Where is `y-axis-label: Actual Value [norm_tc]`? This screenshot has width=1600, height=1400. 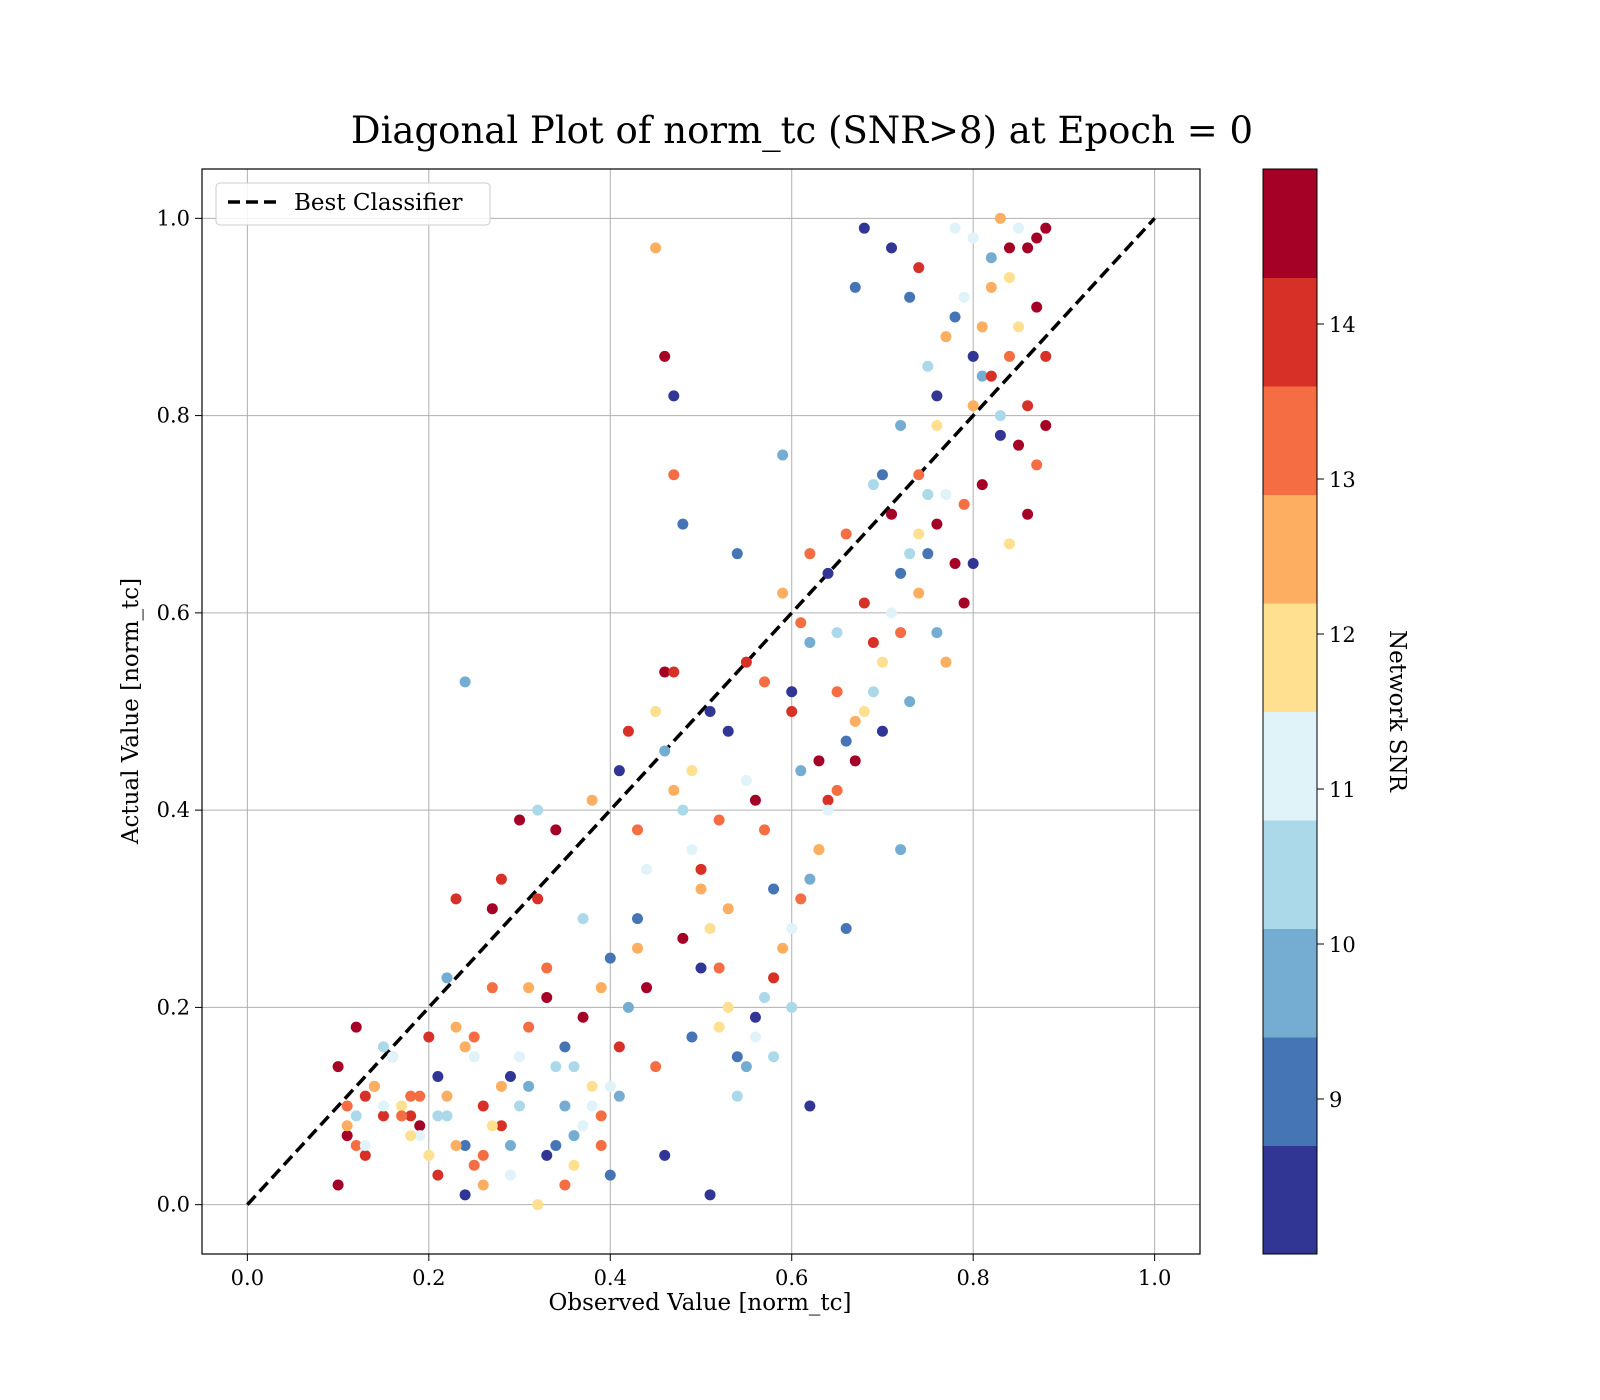 y-axis-label: Actual Value [norm_tc] is located at coordinates (131, 711).